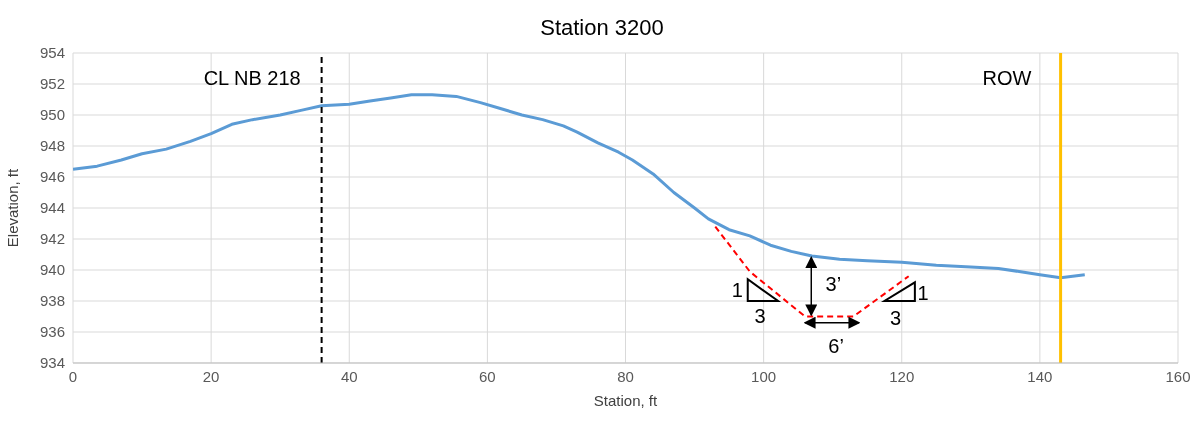  I want to click on annotation: 6’, so click(836, 345).